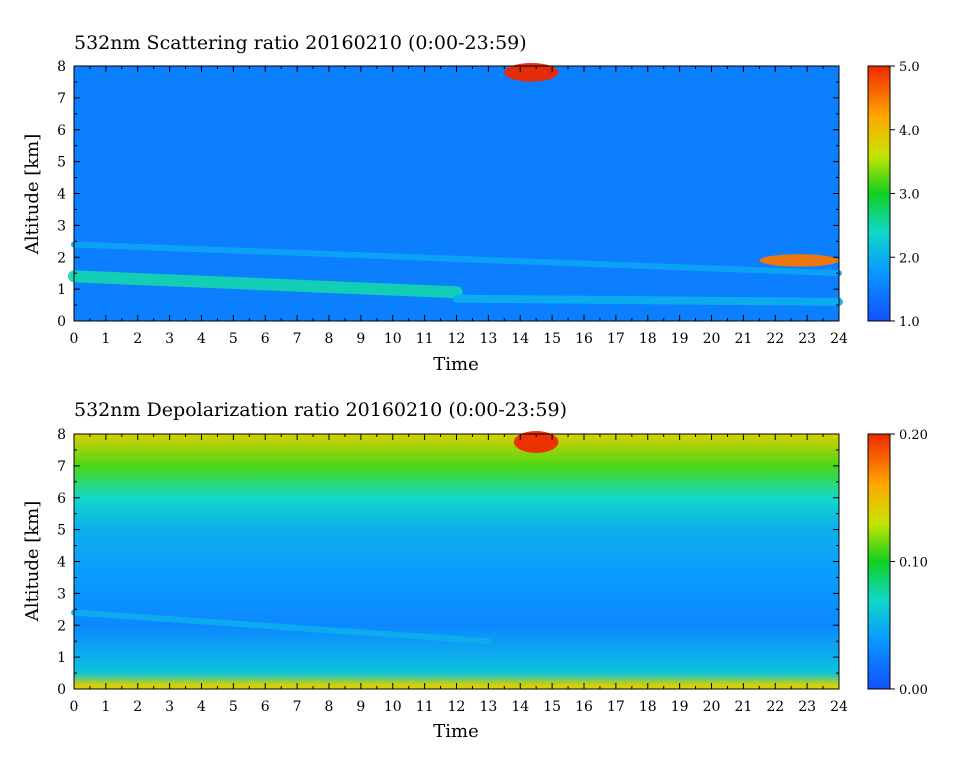 The height and width of the screenshot is (774, 960). What do you see at coordinates (913, 690) in the screenshot?
I see `colorbar-tick-label: 0.00` at bounding box center [913, 690].